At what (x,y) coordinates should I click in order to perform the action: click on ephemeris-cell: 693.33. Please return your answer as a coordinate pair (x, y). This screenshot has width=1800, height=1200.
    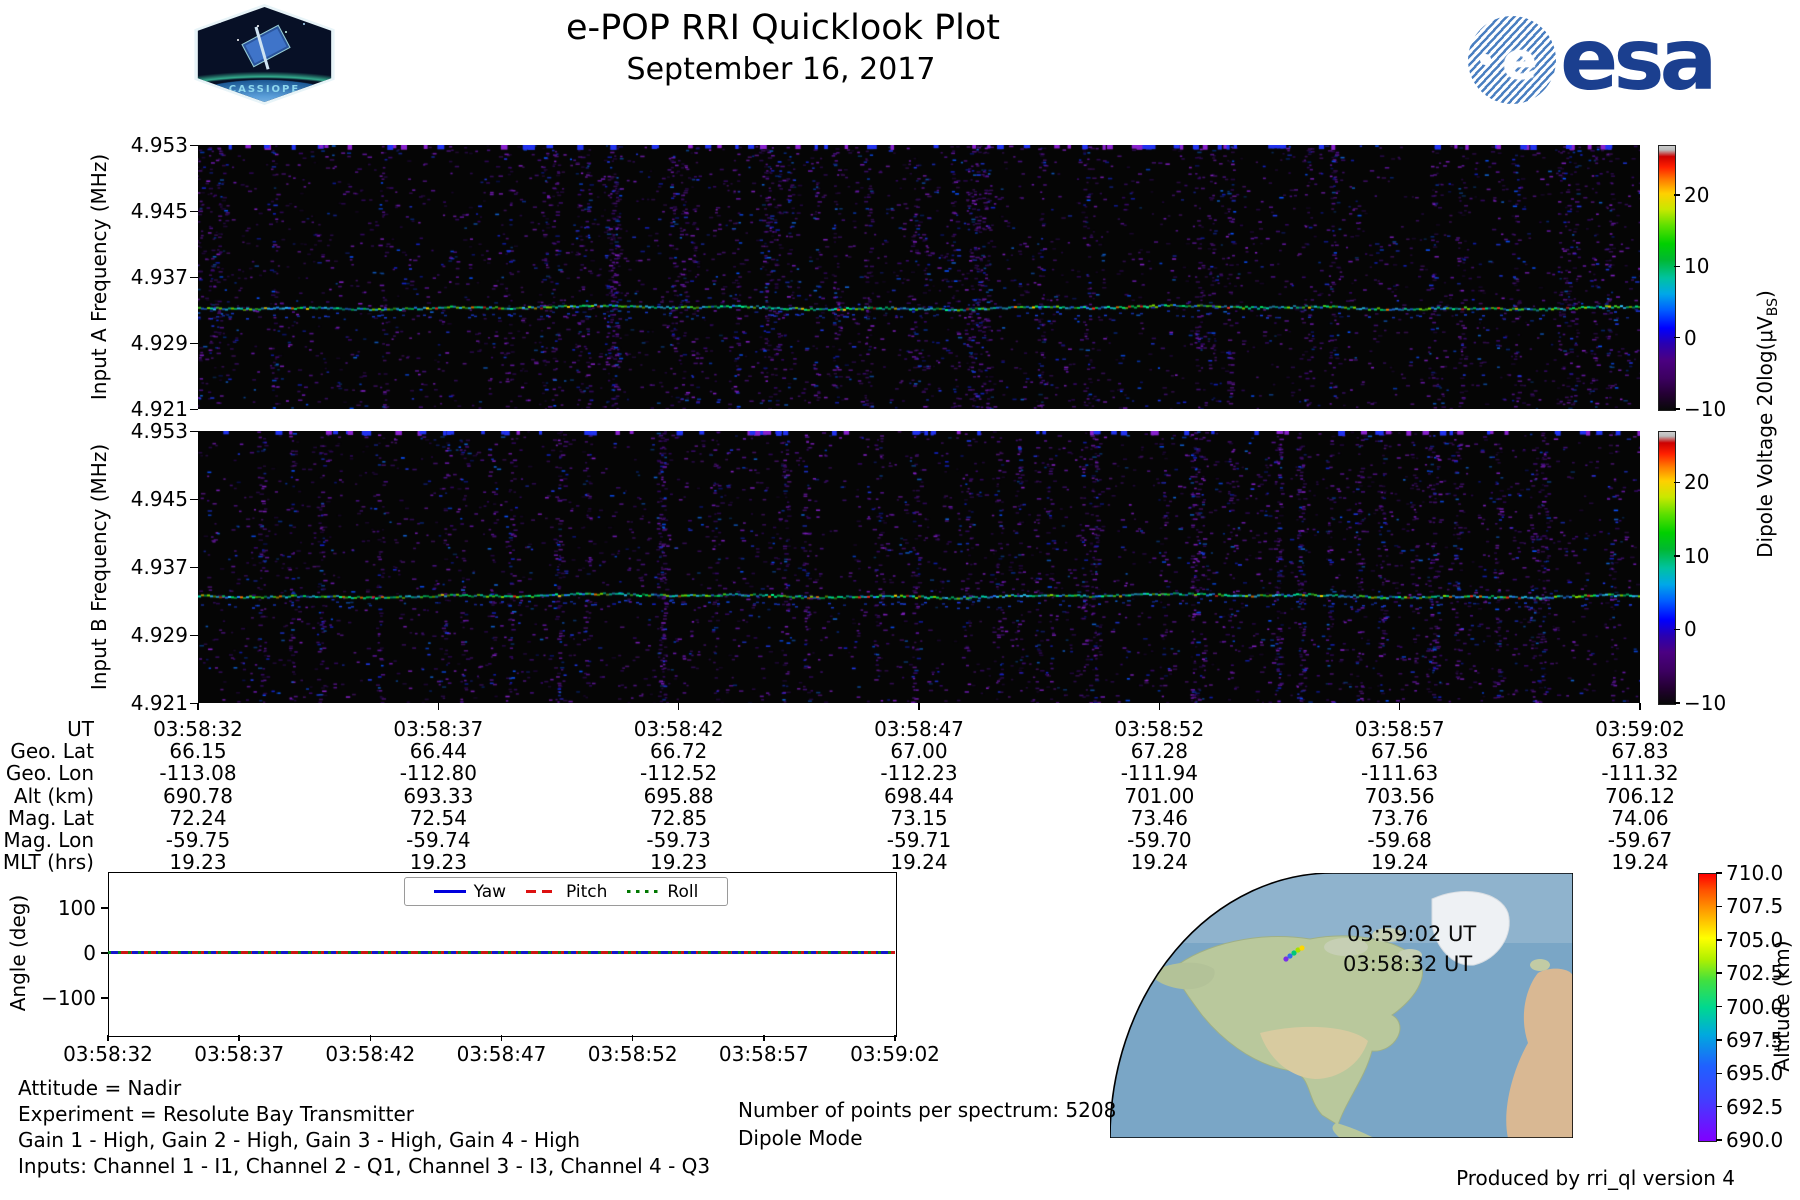
    Looking at the image, I should click on (438, 795).